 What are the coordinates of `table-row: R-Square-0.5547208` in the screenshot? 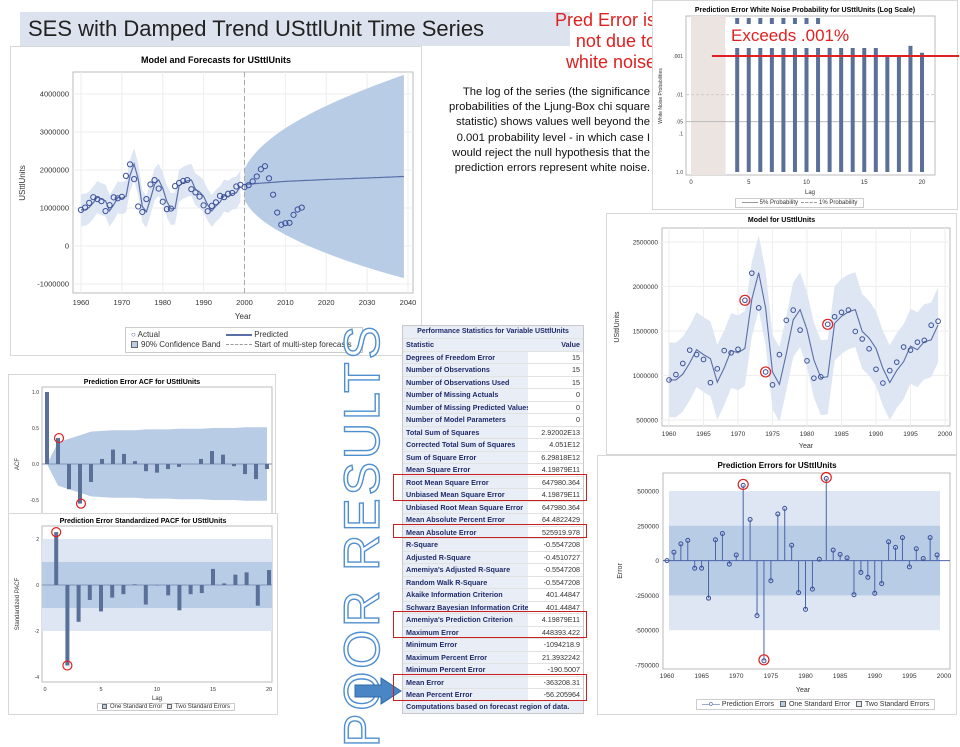 It's located at (493, 544).